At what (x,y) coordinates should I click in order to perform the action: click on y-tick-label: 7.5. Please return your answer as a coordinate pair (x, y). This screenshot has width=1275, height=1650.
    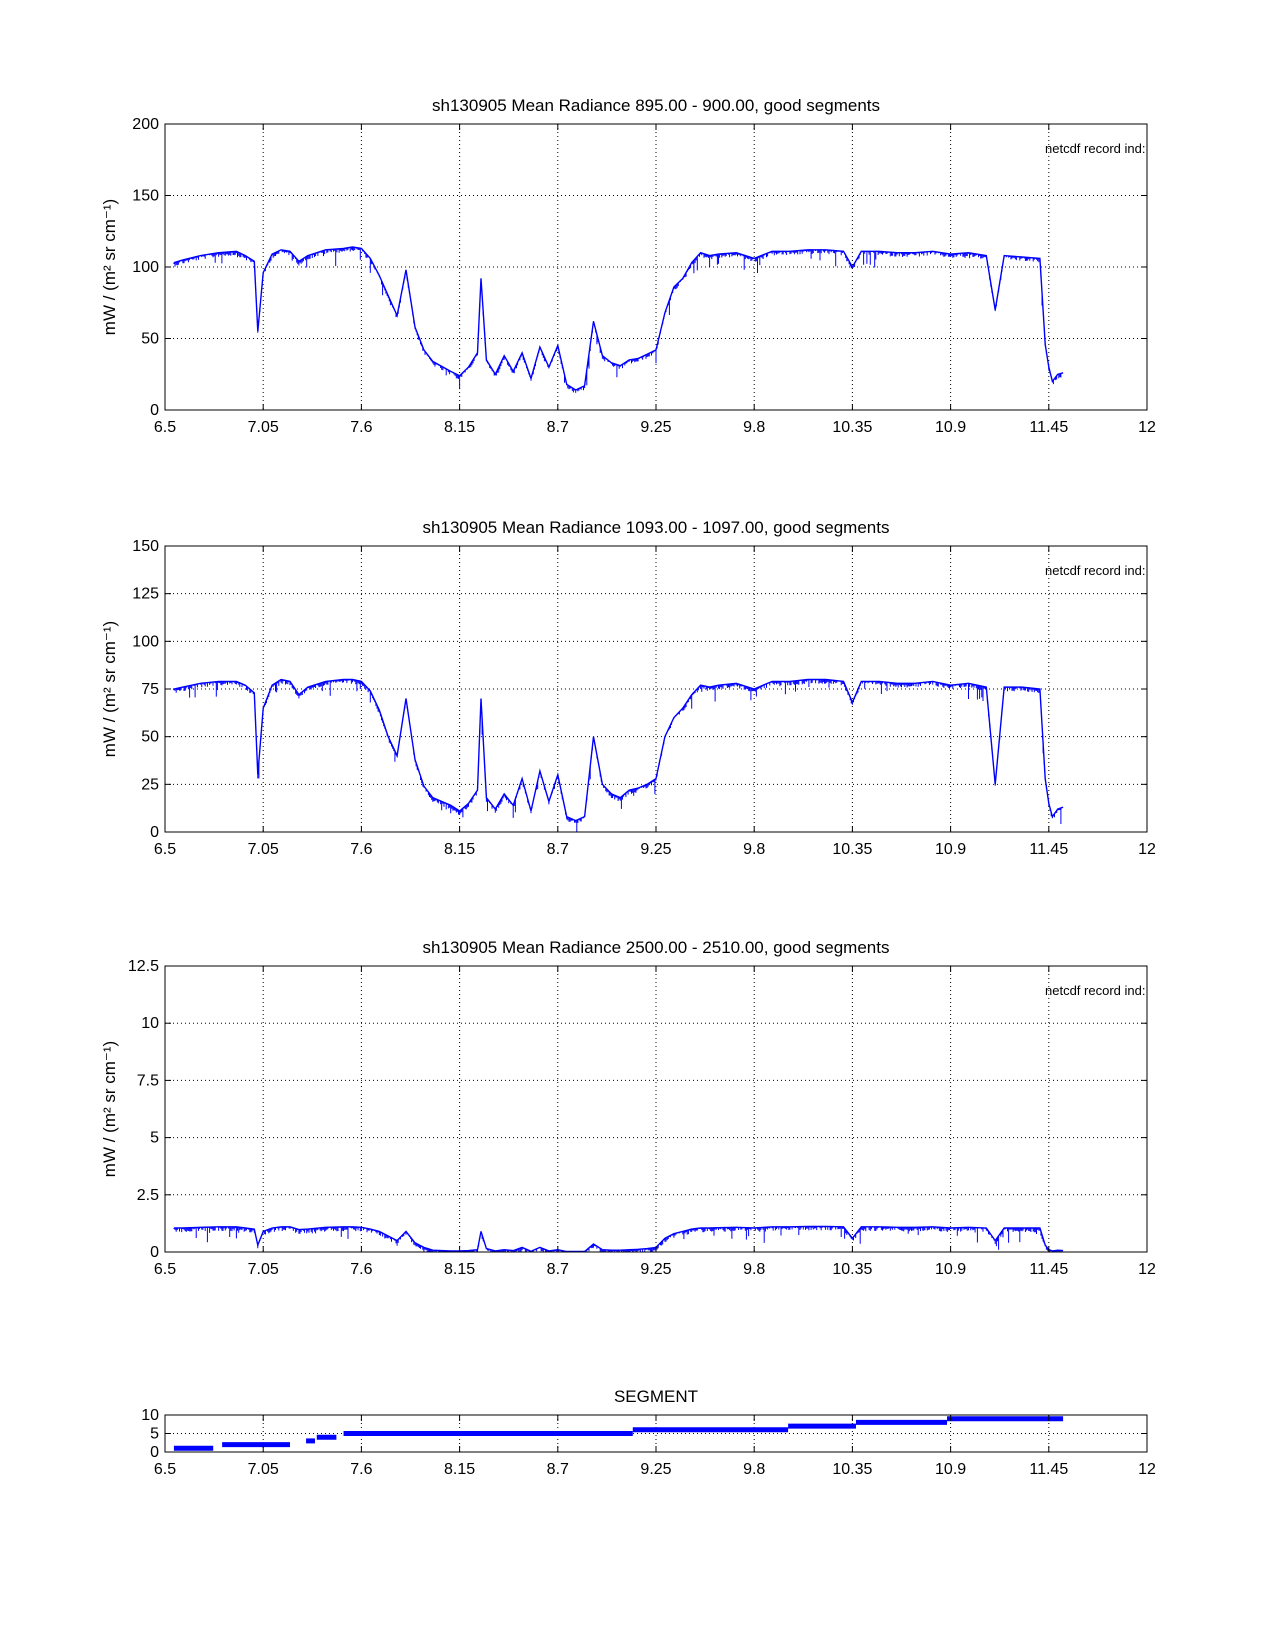
    Looking at the image, I should click on (148, 1080).